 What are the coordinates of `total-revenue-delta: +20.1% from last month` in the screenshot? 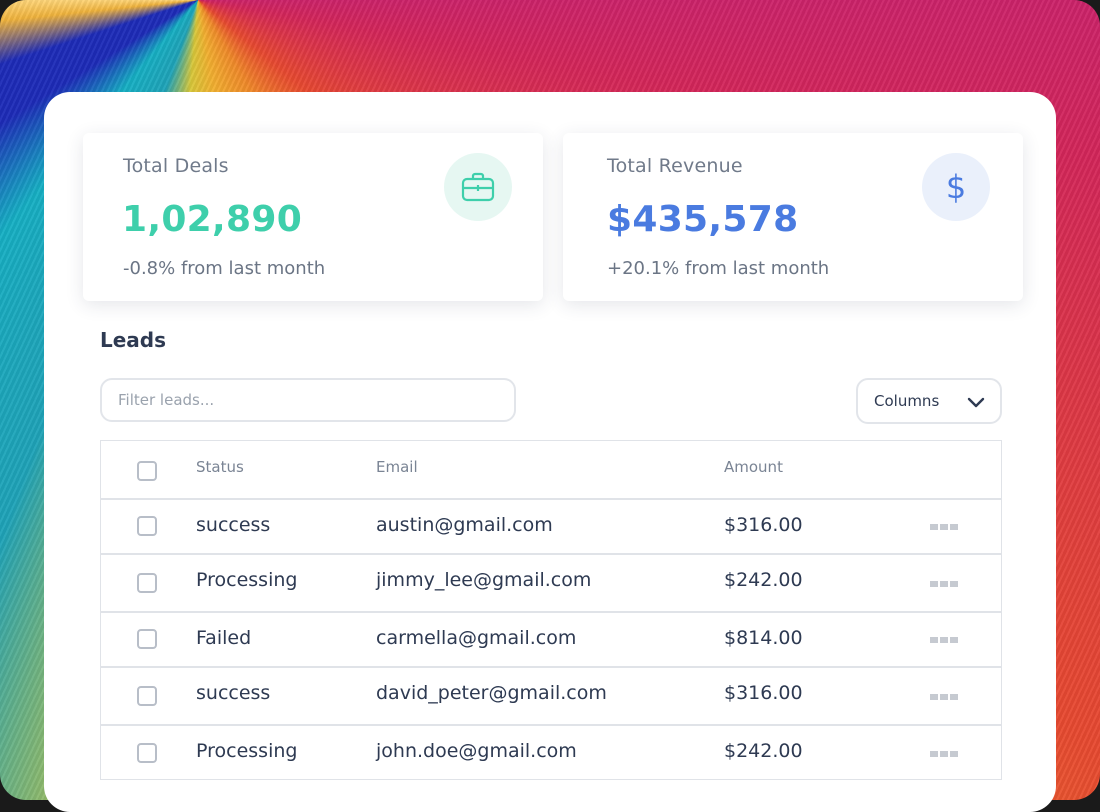 It's located at (718, 268).